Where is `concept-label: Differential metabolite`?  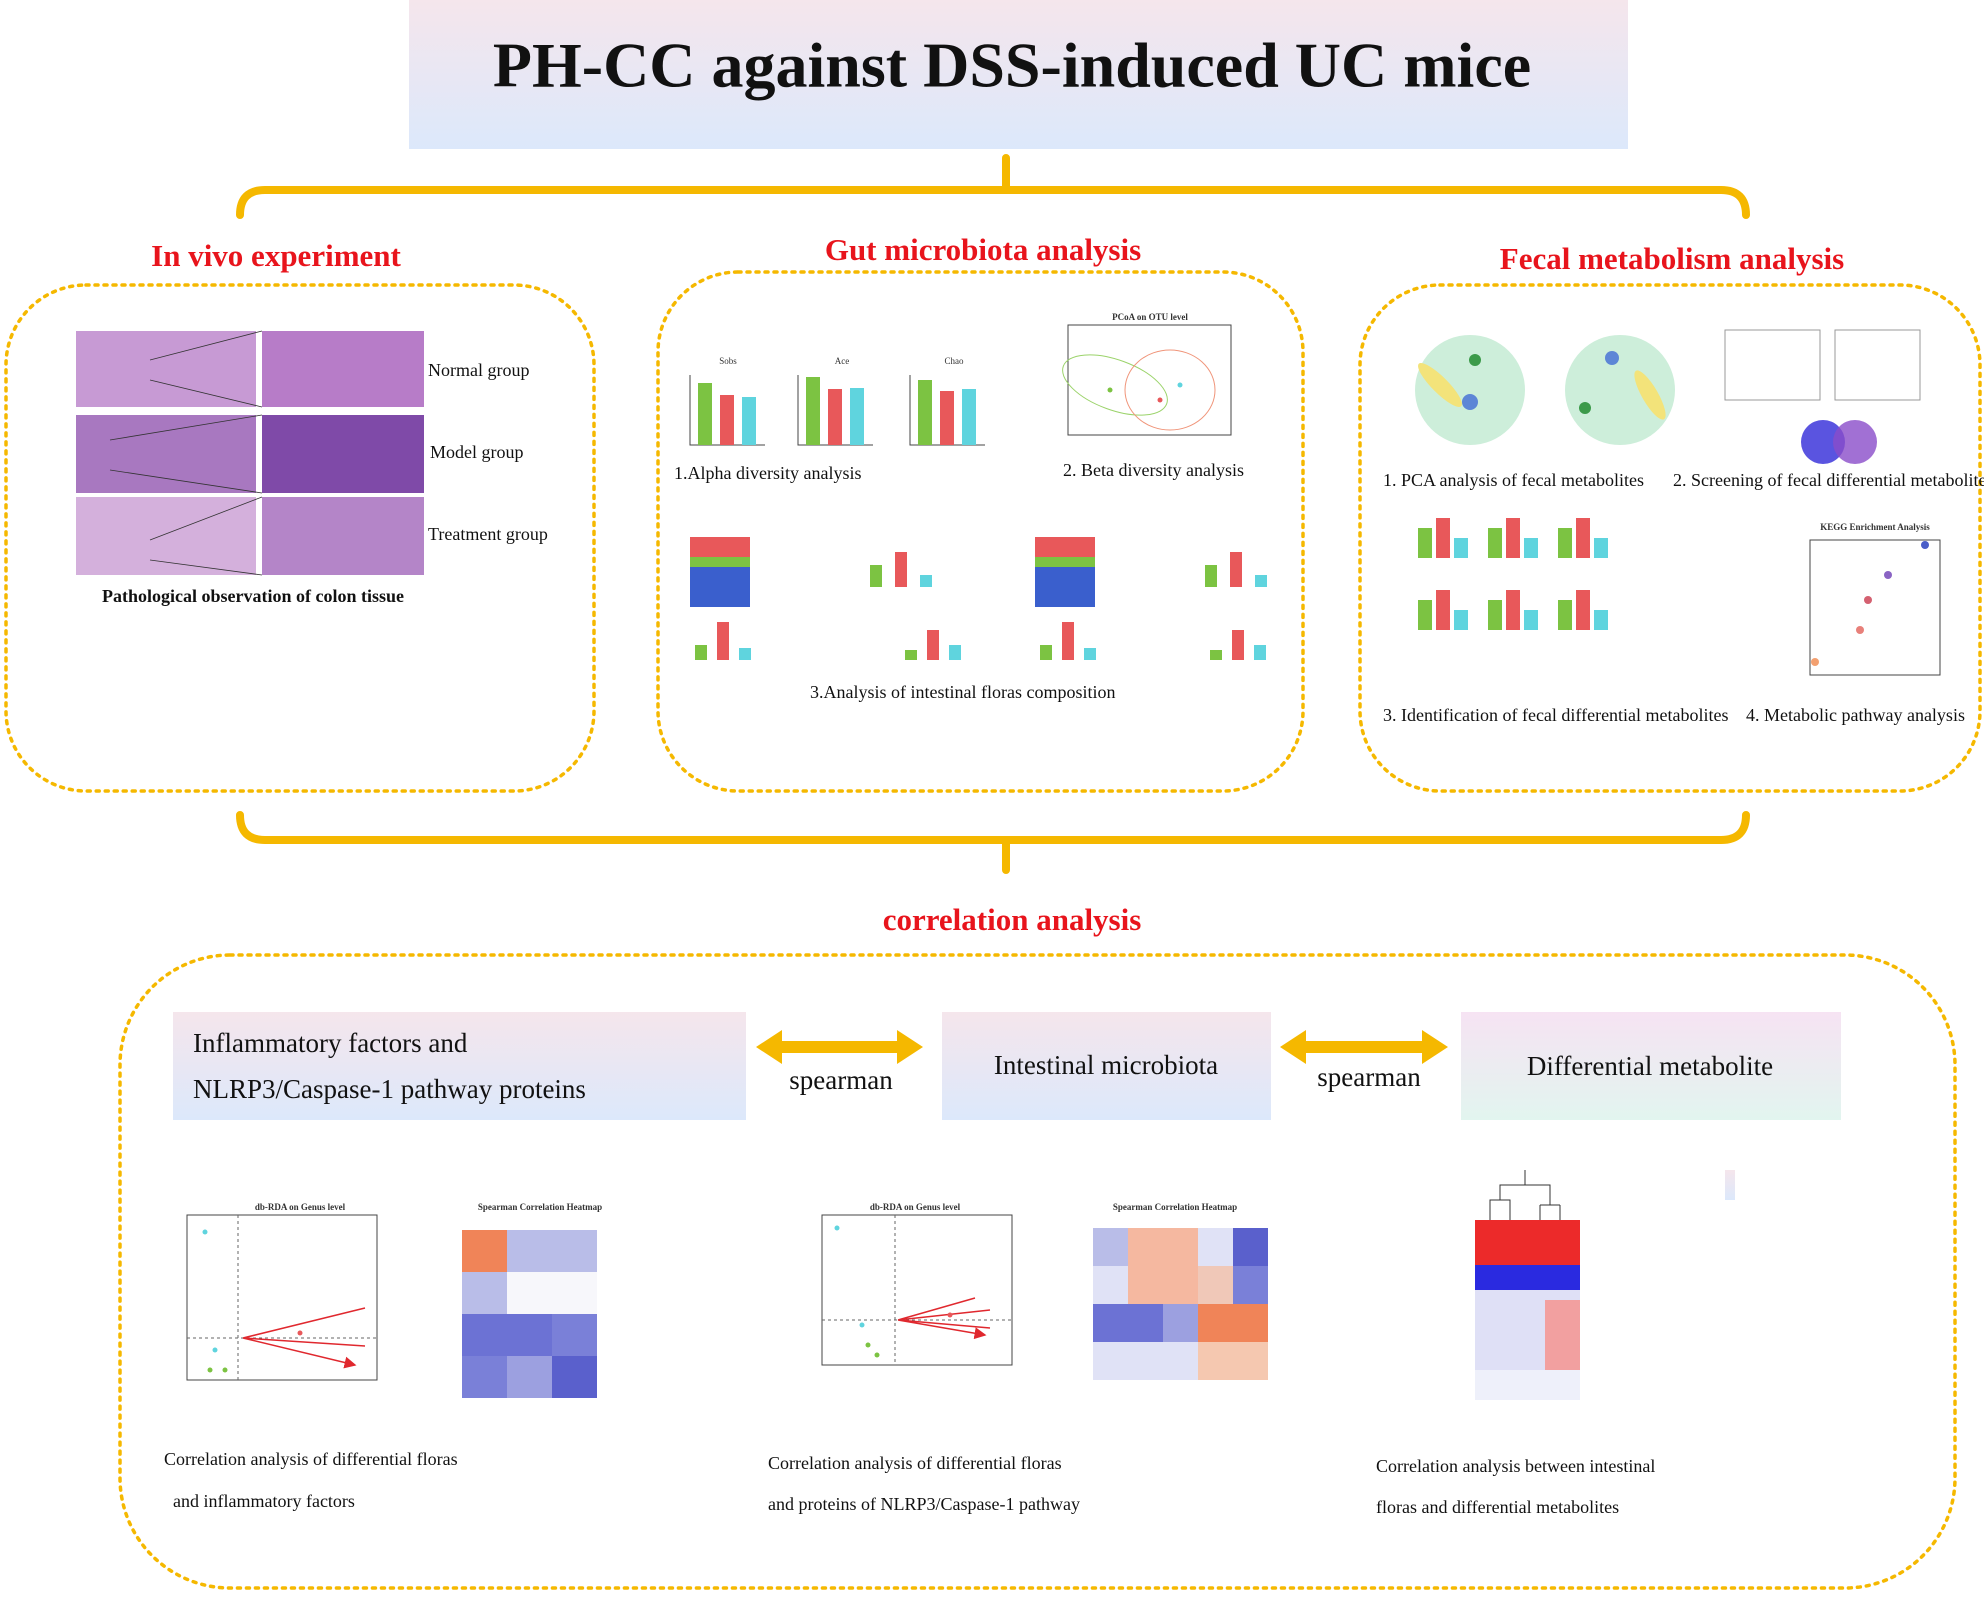
concept-label: Differential metabolite is located at coordinates (1650, 1066).